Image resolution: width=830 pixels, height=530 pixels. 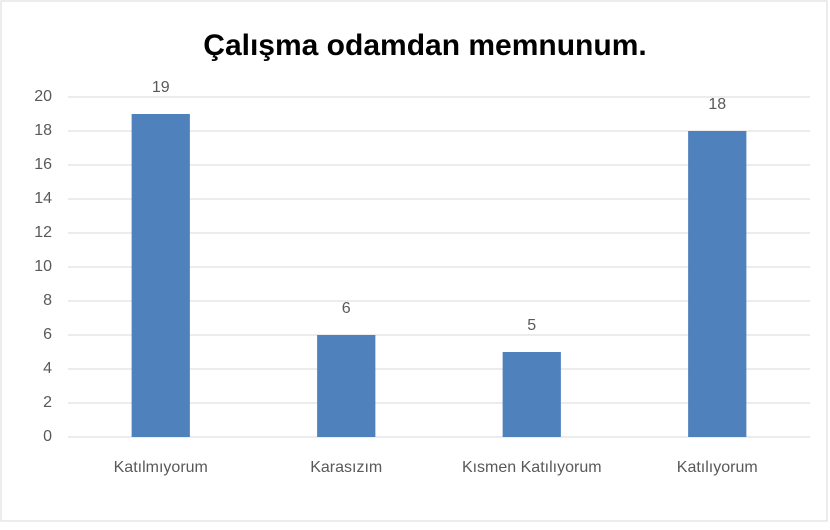 What do you see at coordinates (47, 402) in the screenshot?
I see `y-tick-label: 2` at bounding box center [47, 402].